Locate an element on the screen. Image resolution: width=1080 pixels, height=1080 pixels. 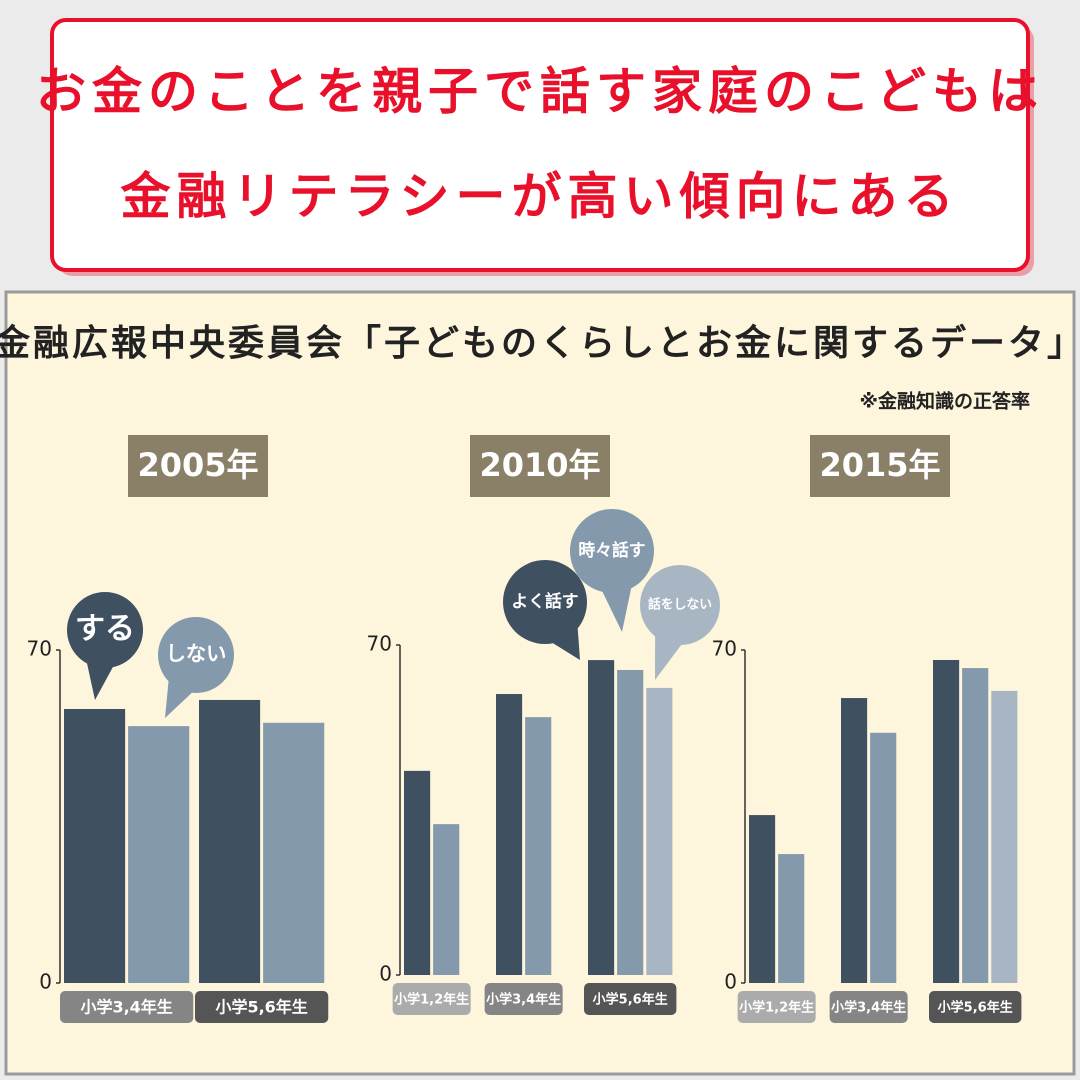
year-label: 2015年 is located at coordinates (879, 465).